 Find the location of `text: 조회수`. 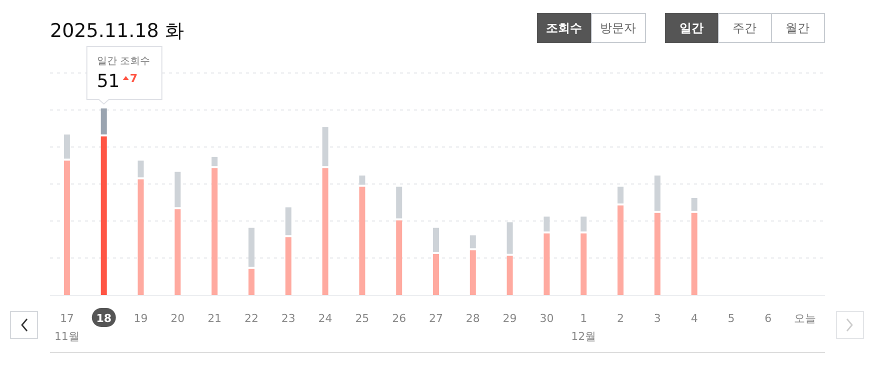

text: 조회수 is located at coordinates (564, 28).